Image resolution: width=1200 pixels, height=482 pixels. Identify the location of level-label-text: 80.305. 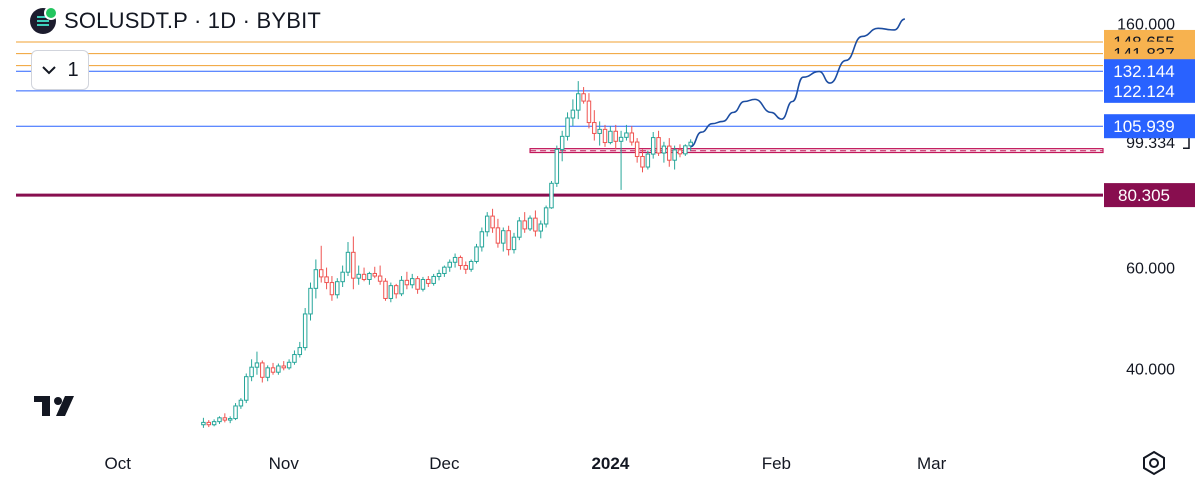
(1144, 195).